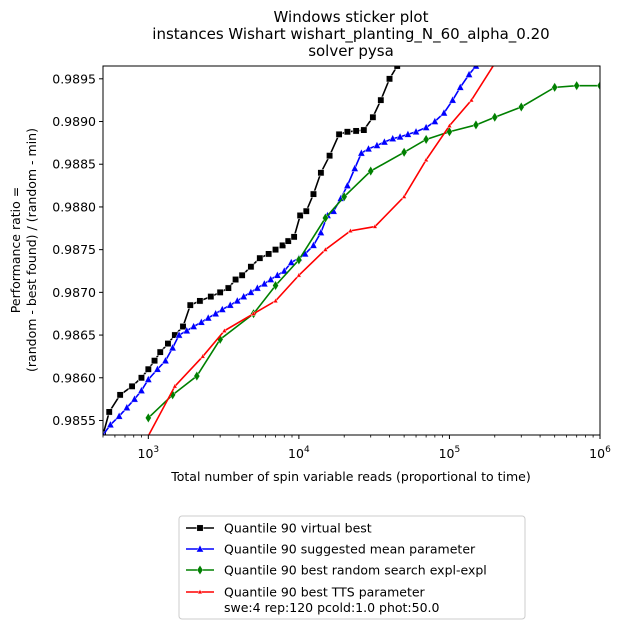 The image size is (622, 630). I want to click on x-axis-ticks: 103 104 105 106, so click(356, 448).